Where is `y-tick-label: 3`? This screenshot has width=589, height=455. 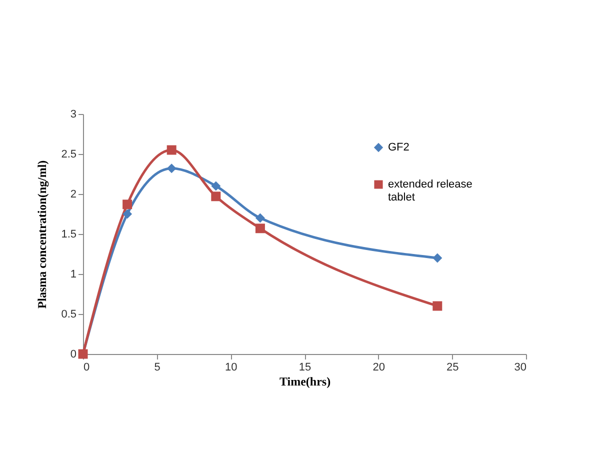 y-tick-label: 3 is located at coordinates (73, 114).